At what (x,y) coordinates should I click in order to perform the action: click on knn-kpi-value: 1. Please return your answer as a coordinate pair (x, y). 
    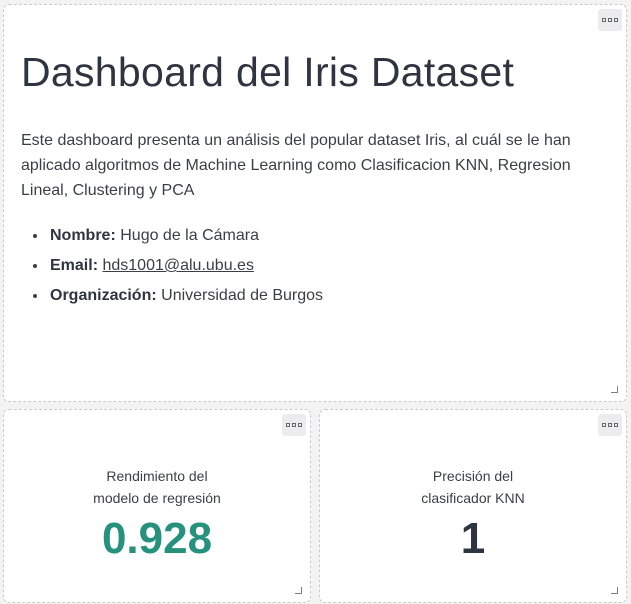
    Looking at the image, I should click on (473, 538).